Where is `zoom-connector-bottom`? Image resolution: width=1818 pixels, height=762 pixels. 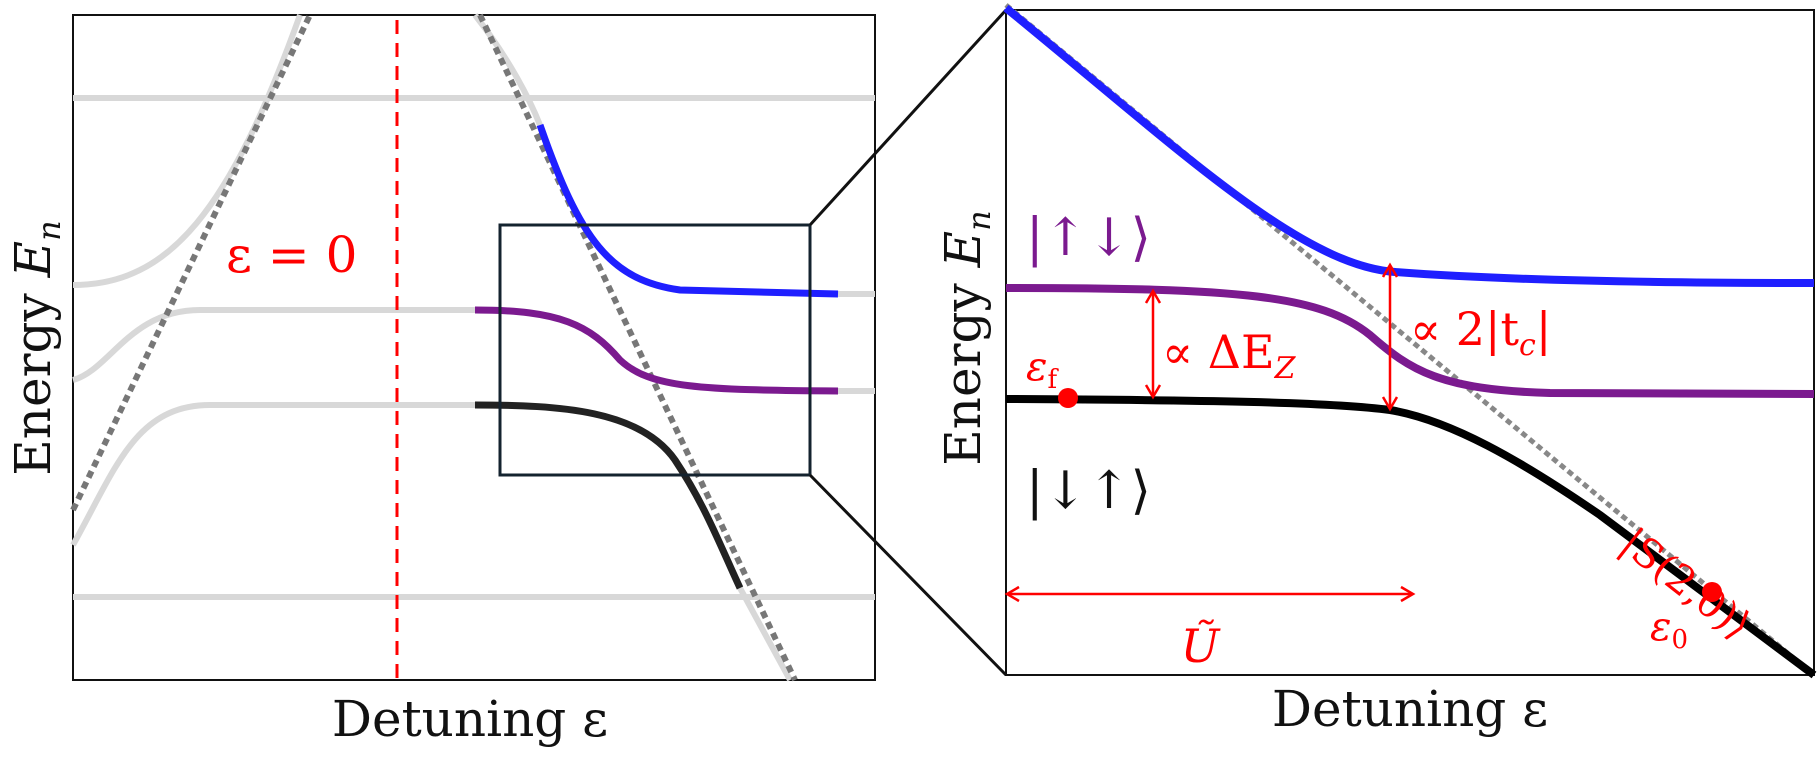 zoom-connector-bottom is located at coordinates (908, 575).